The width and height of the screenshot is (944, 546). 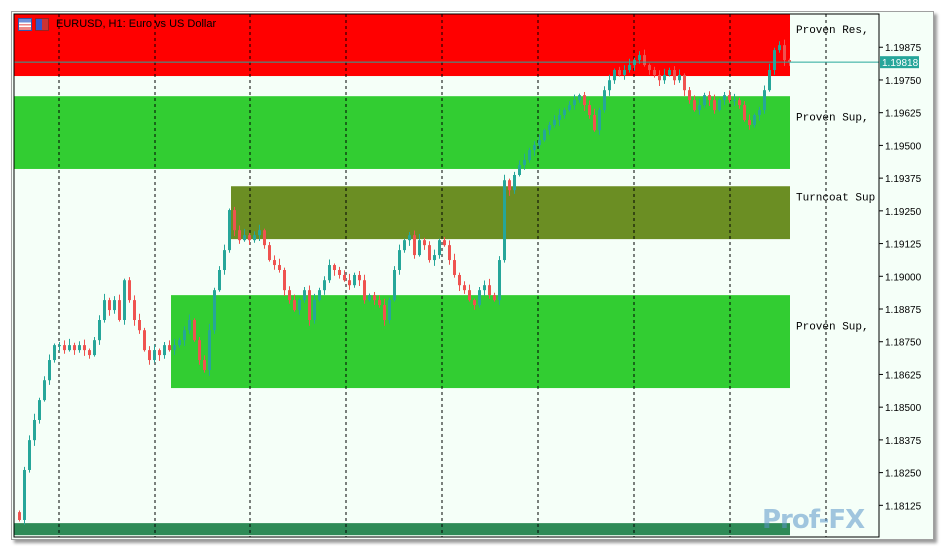 I want to click on y-tick-label: 1.18500, so click(x=903, y=408).